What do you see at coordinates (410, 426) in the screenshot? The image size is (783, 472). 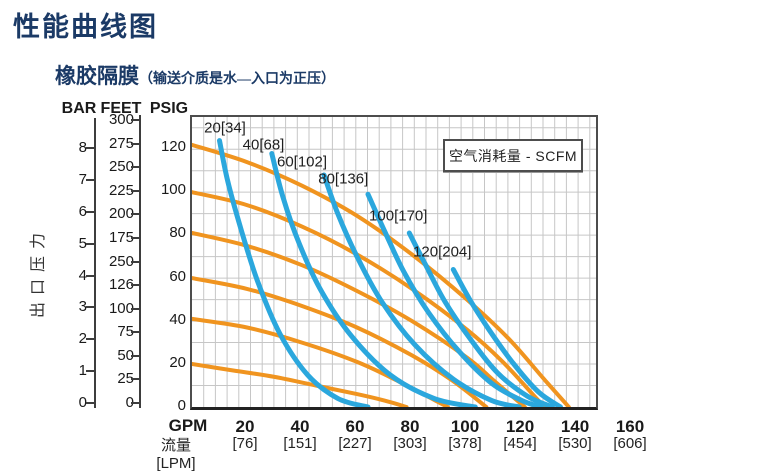 I see `x-tick-label-gpm: 80` at bounding box center [410, 426].